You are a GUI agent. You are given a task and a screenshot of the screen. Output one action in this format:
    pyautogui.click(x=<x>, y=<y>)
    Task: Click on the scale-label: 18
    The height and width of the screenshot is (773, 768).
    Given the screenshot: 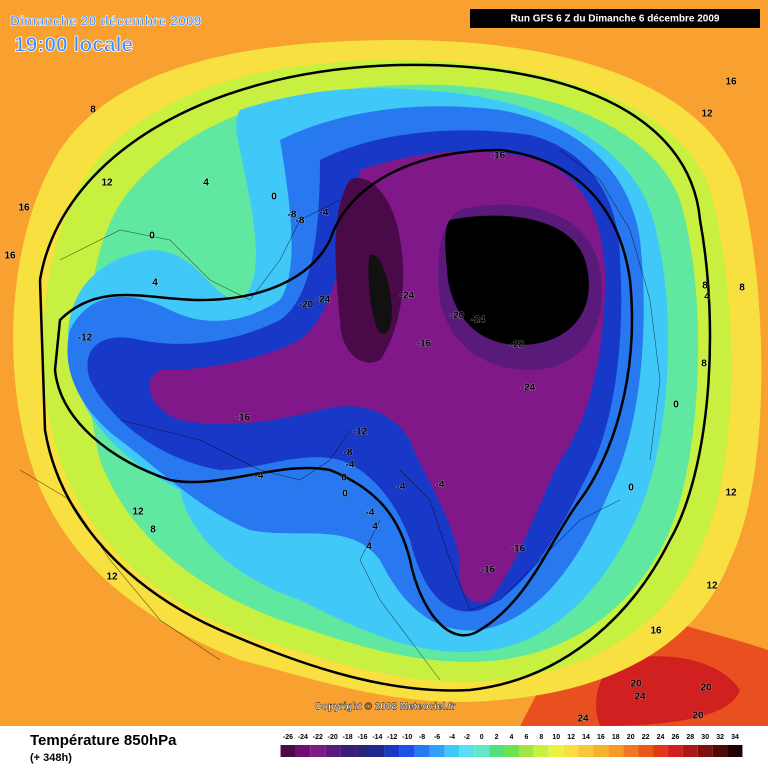 What is the action you would take?
    pyautogui.click(x=616, y=737)
    